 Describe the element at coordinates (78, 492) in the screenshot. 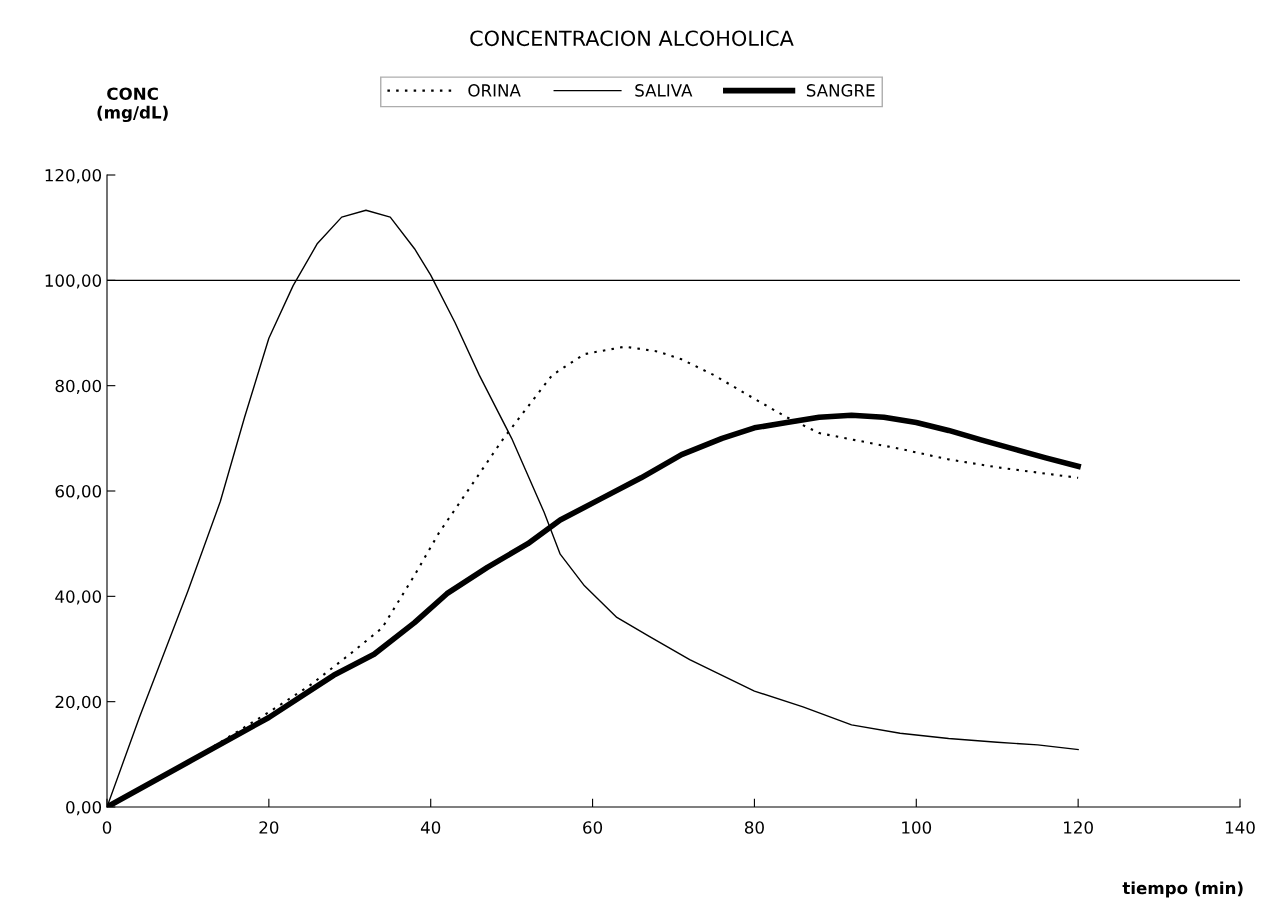

I see `y-tick-label: 60,00` at that location.